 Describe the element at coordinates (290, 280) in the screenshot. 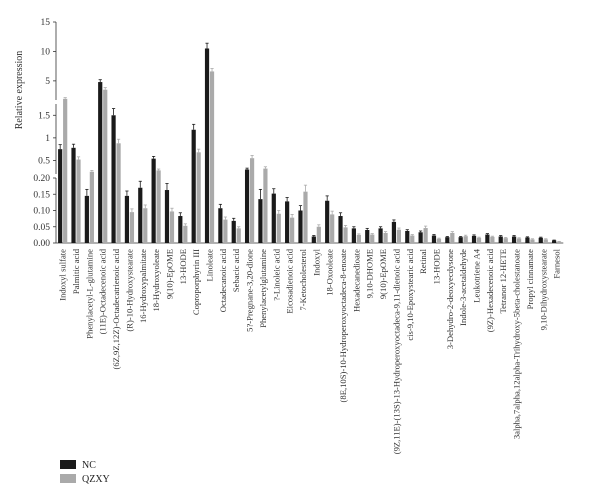

I see `category-label: Eicosadienoic acid` at that location.